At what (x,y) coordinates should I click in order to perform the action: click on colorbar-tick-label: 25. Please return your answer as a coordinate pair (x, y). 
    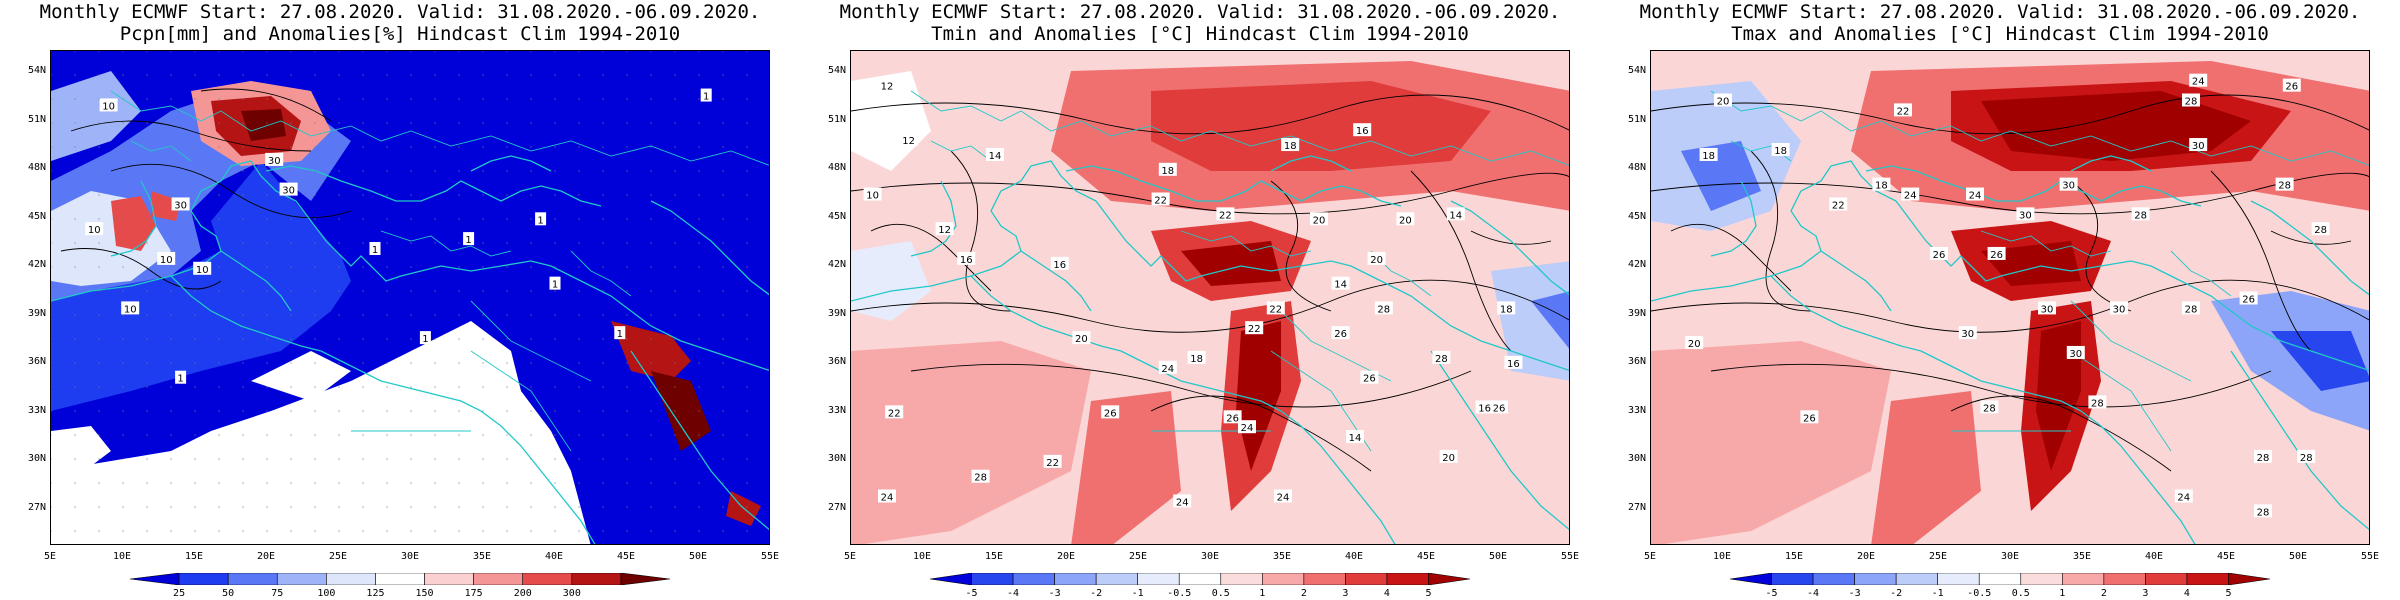
    Looking at the image, I should click on (179, 593).